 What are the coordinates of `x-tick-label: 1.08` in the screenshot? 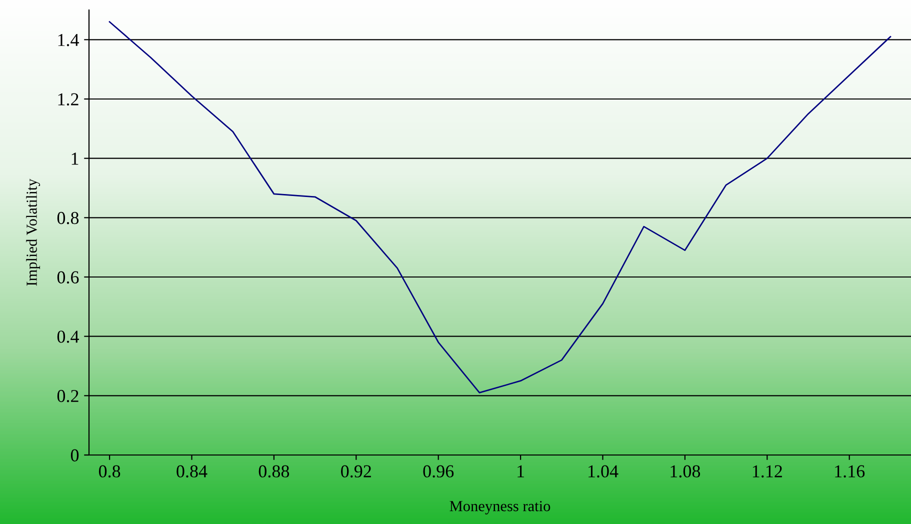 It's located at (685, 471).